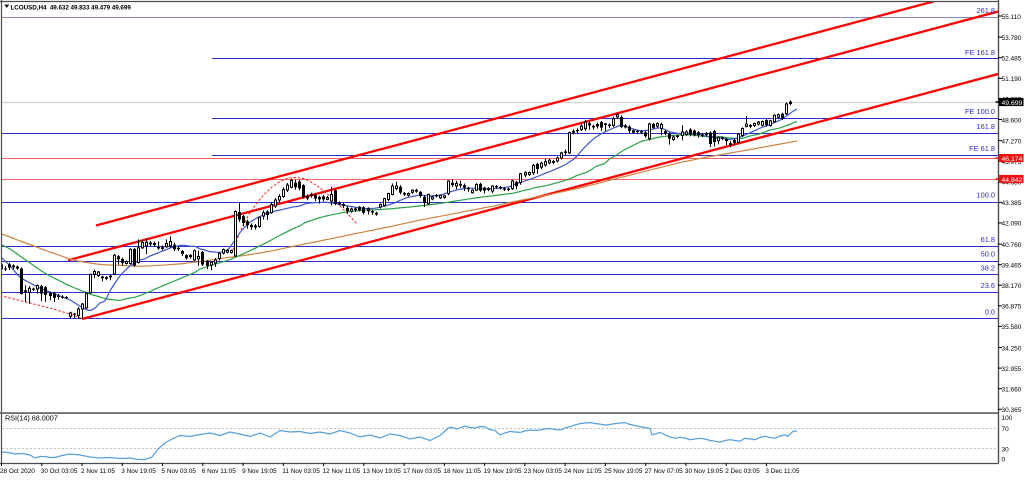  I want to click on svg-text: FE 61.8, so click(982, 148).